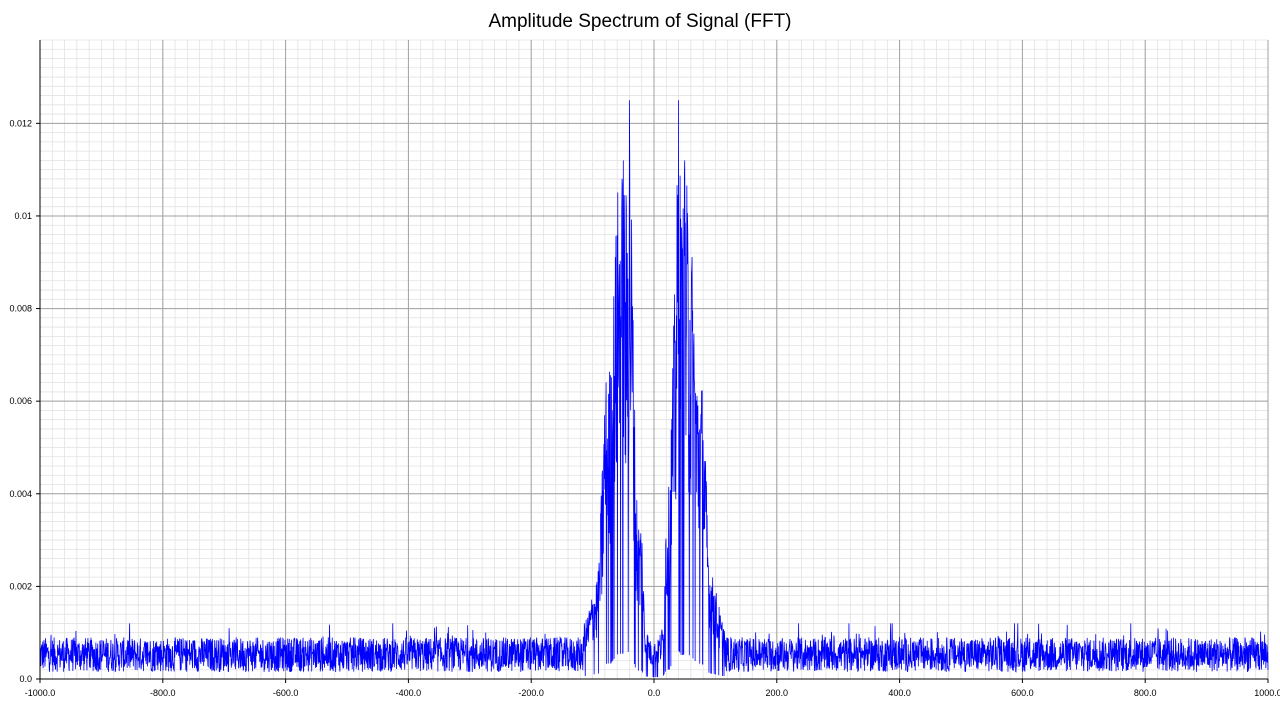  I want to click on x-tick-label: -600.0, so click(286, 693).